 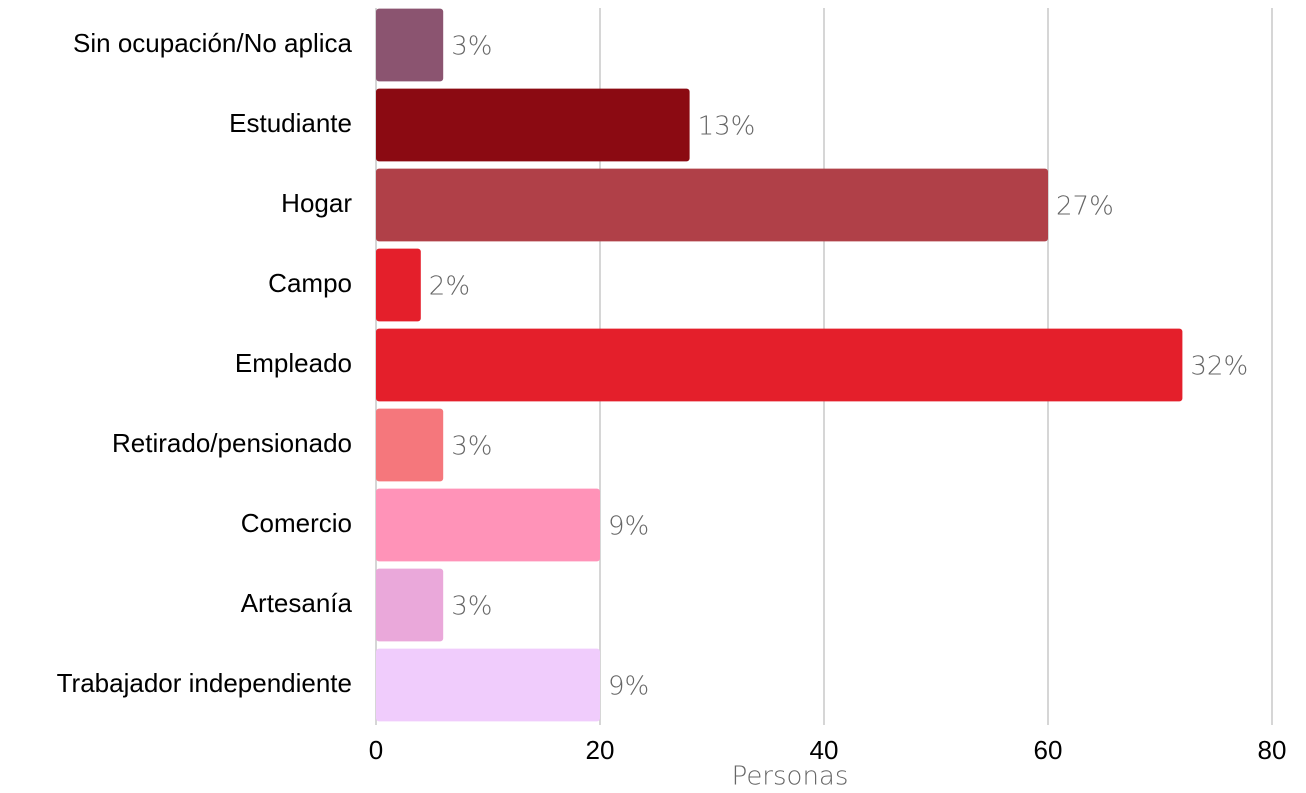 I want to click on x-tick-label: 0, so click(x=376, y=750).